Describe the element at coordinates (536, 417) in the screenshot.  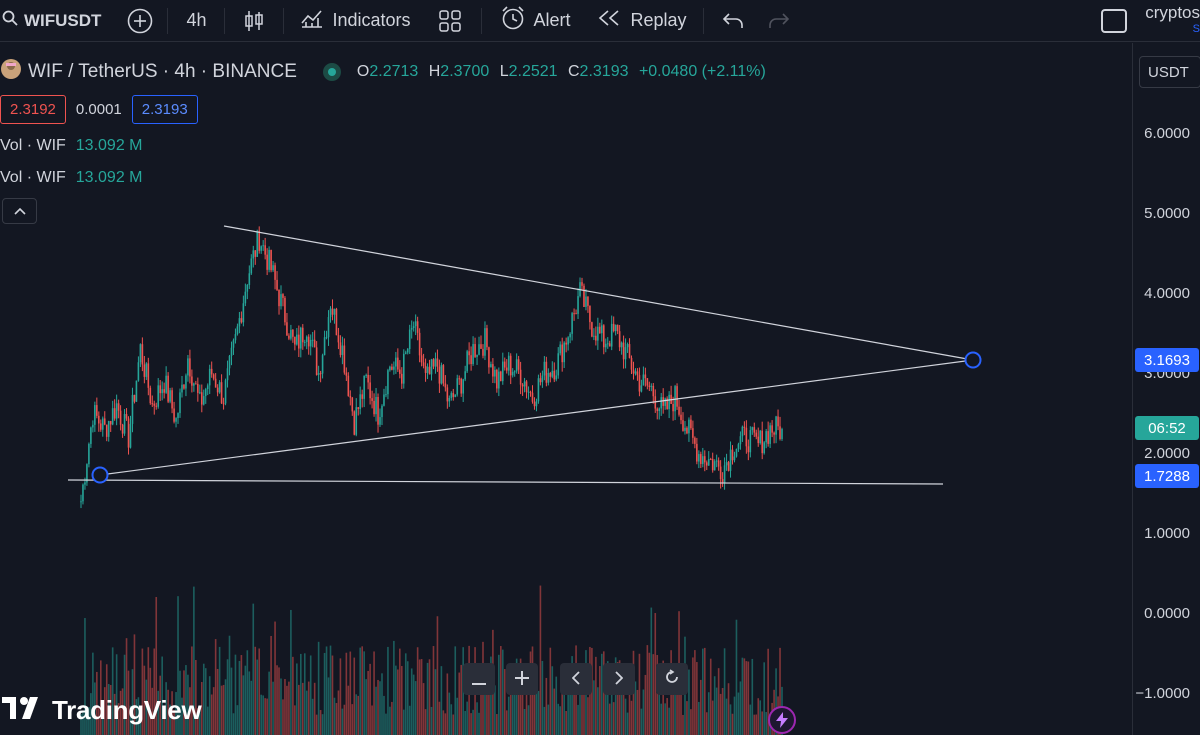
I see `lower-trendline` at that location.